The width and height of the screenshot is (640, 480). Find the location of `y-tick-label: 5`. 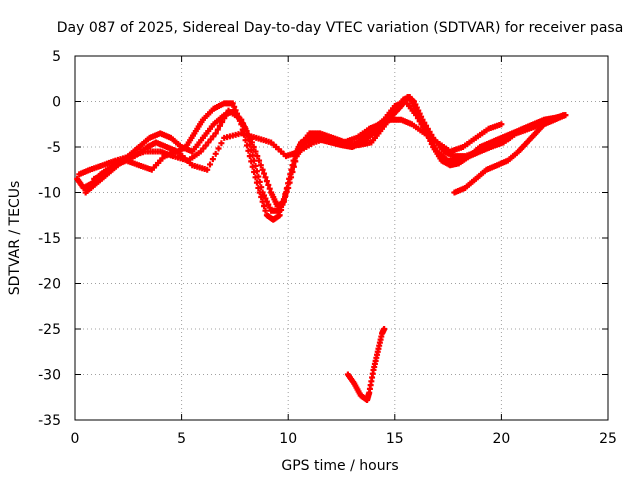

y-tick-label: 5 is located at coordinates (56, 57).